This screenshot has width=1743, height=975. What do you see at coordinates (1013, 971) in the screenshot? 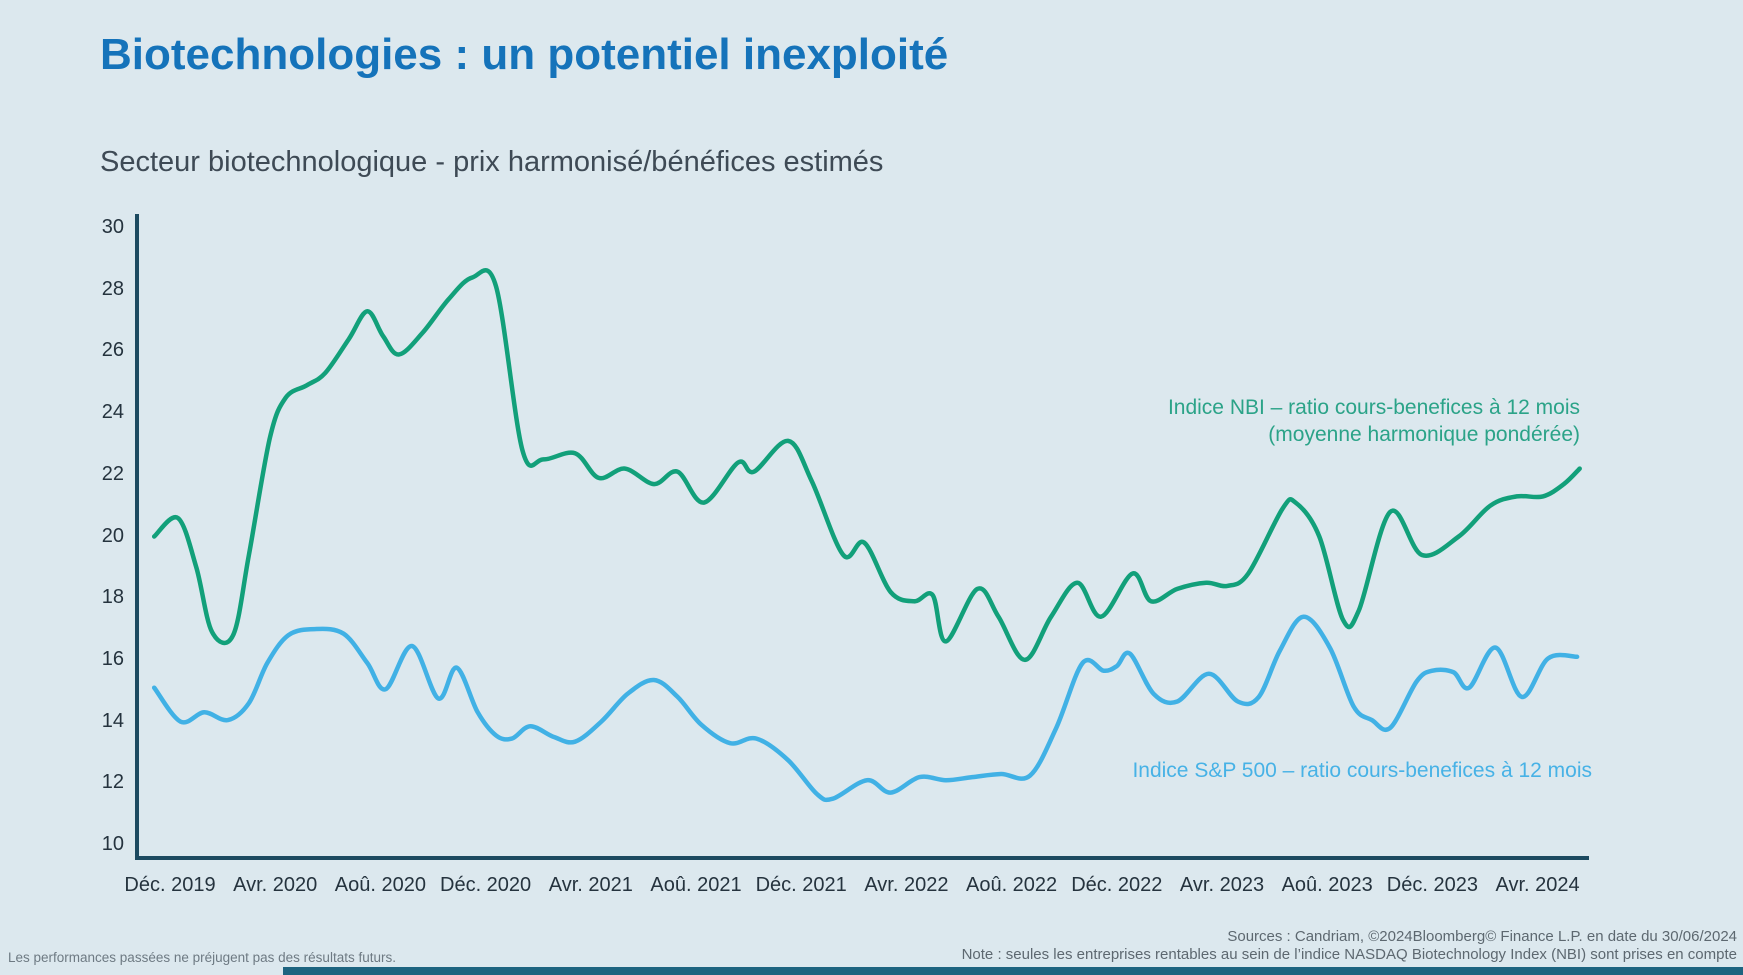
I see `bottom-accent-bar` at bounding box center [1013, 971].